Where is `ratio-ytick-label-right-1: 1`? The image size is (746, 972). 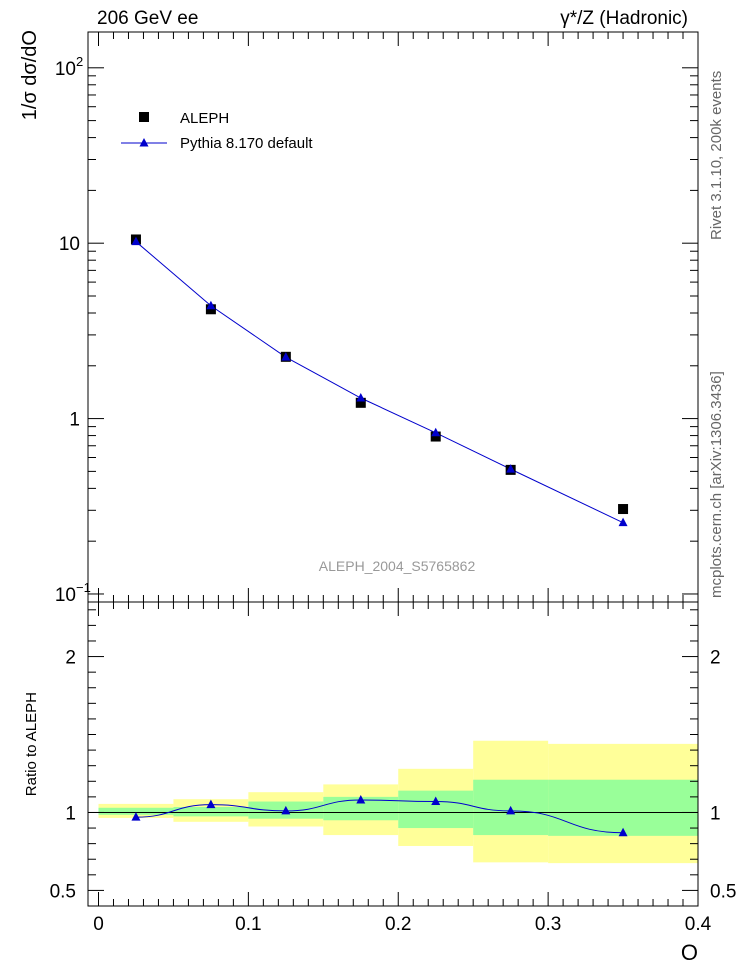 ratio-ytick-label-right-1: 1 is located at coordinates (715, 813).